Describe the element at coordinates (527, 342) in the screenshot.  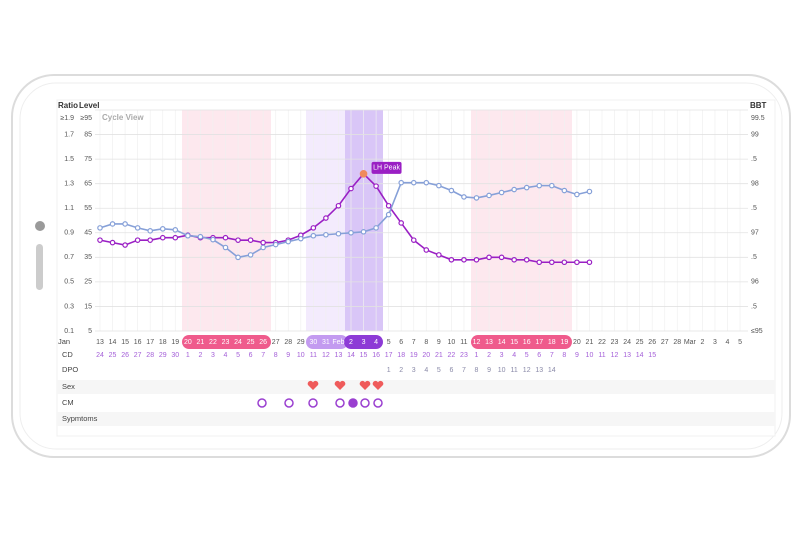
I see `date-label: 16` at that location.